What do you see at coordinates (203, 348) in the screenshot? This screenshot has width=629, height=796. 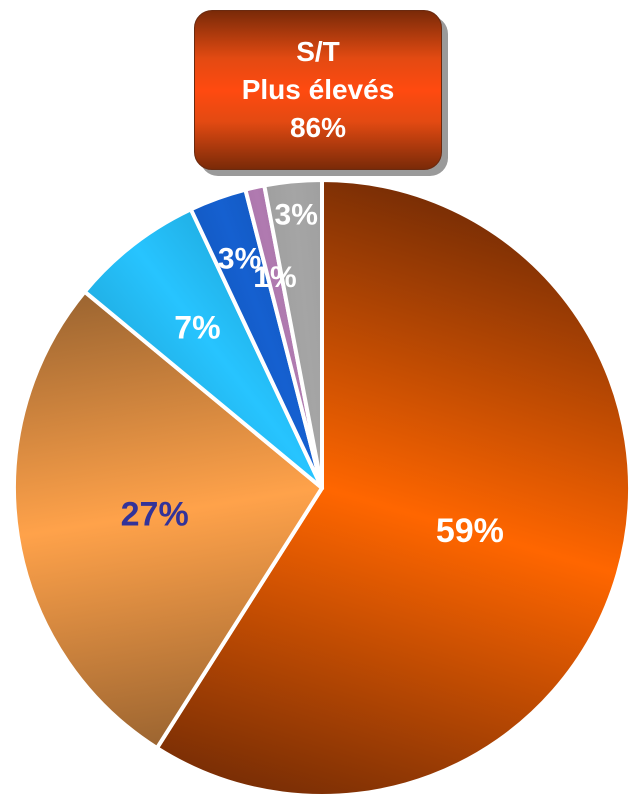 I see `pie-slice-7pct` at bounding box center [203, 348].